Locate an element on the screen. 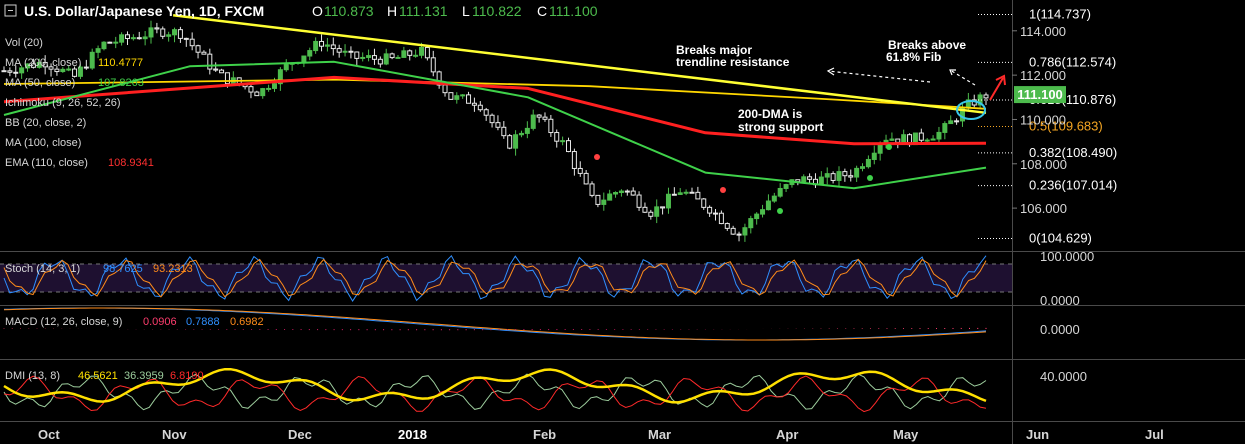  ohlc-key: C is located at coordinates (542, 11).